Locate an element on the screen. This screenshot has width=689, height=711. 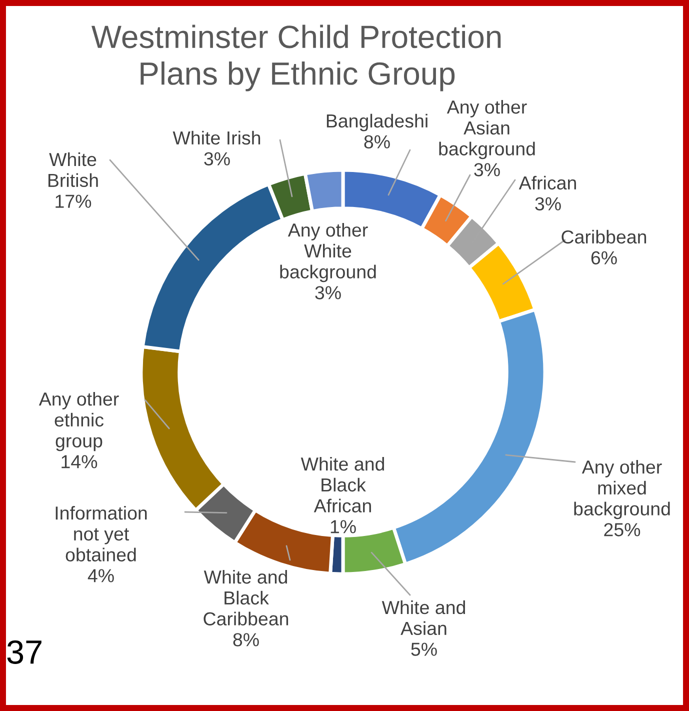
slice-label: Information not yet obtained is located at coordinates (101, 534).